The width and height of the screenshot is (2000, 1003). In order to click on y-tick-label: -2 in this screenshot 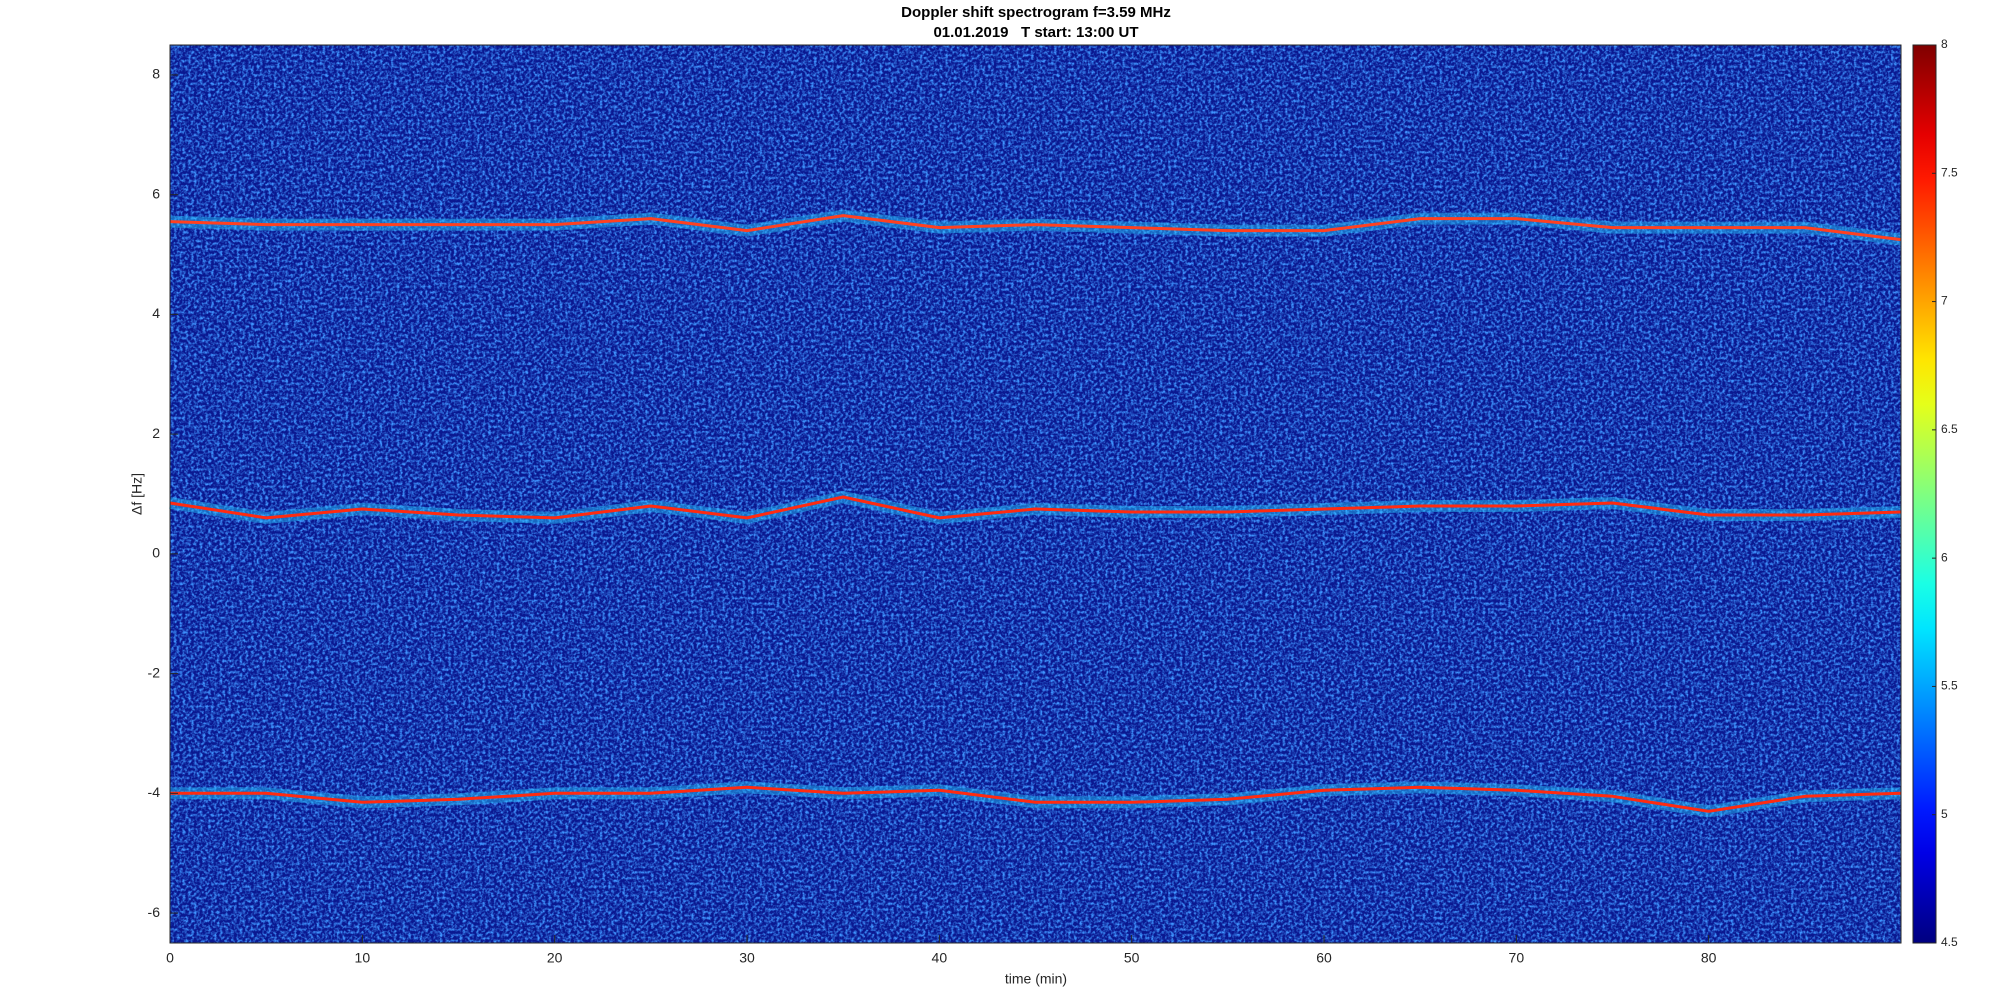, I will do `click(154, 672)`.